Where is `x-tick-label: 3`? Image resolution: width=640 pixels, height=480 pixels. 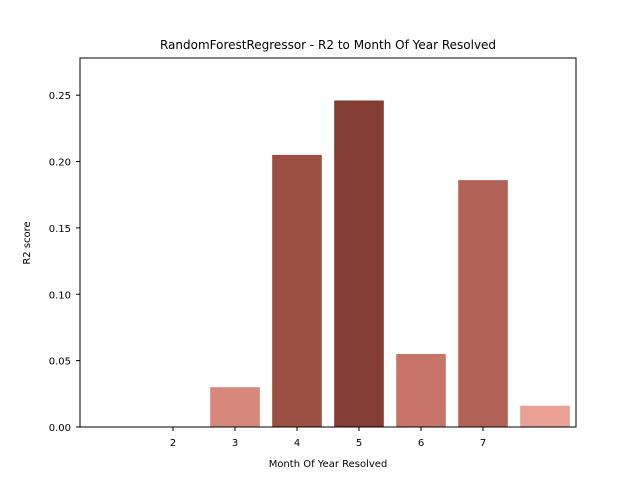
x-tick-label: 3 is located at coordinates (235, 443).